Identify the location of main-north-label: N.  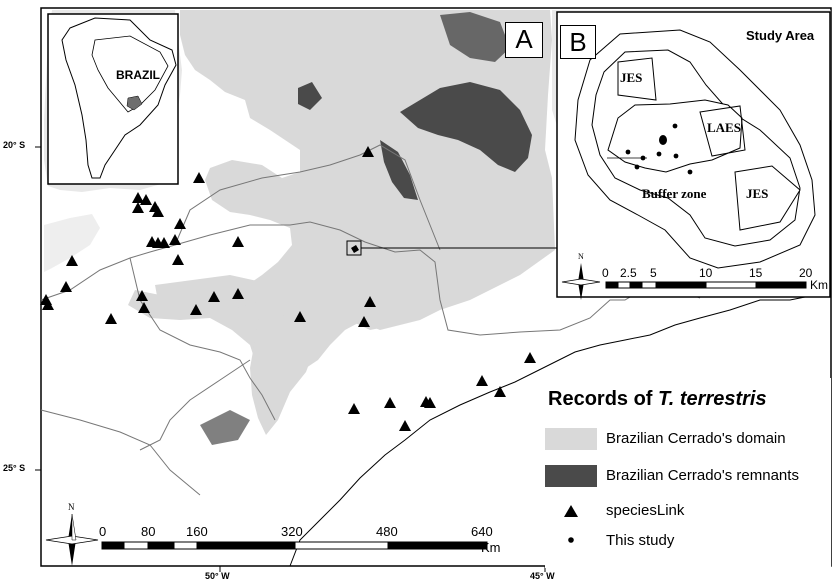
(71, 507).